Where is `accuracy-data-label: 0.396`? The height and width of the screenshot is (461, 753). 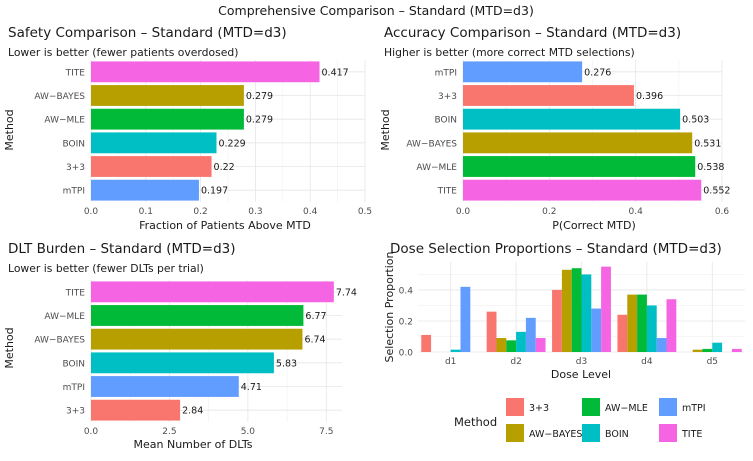
accuracy-data-label: 0.396 is located at coordinates (649, 96).